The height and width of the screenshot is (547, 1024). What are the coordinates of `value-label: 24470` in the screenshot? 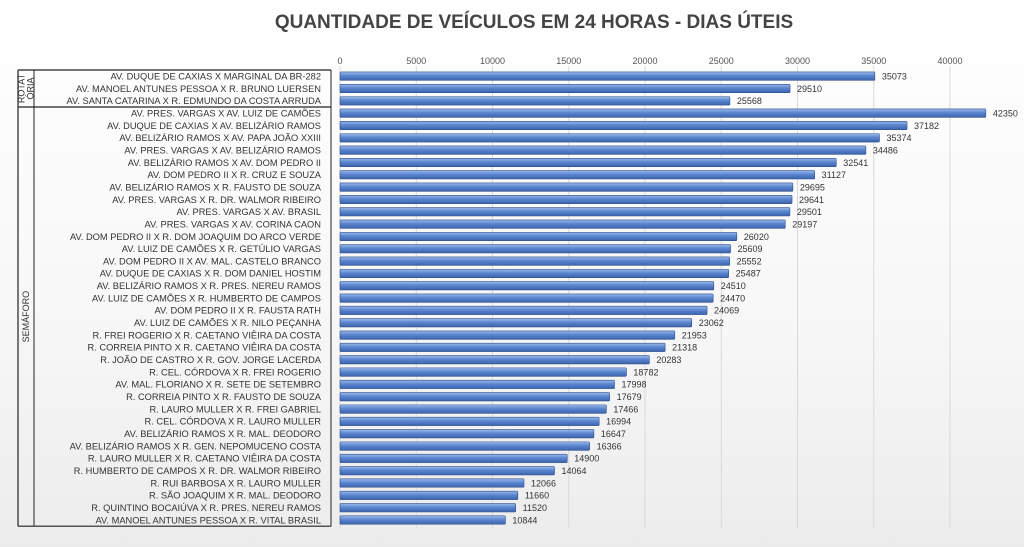 It's located at (732, 298).